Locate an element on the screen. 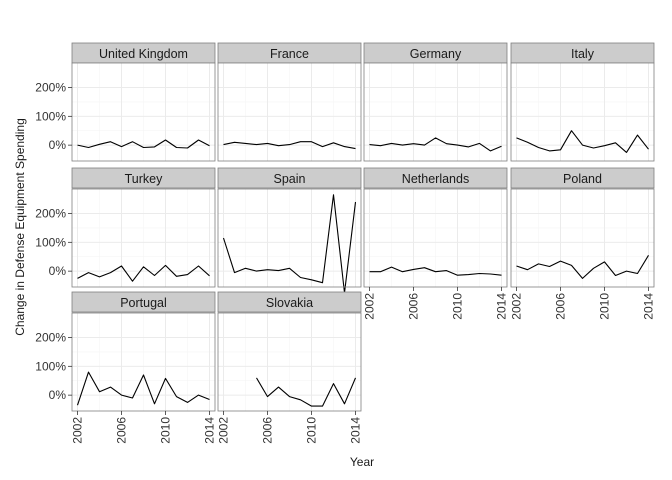 This screenshot has height=480, width=672. facet-turkey: Turkey is located at coordinates (143, 227).